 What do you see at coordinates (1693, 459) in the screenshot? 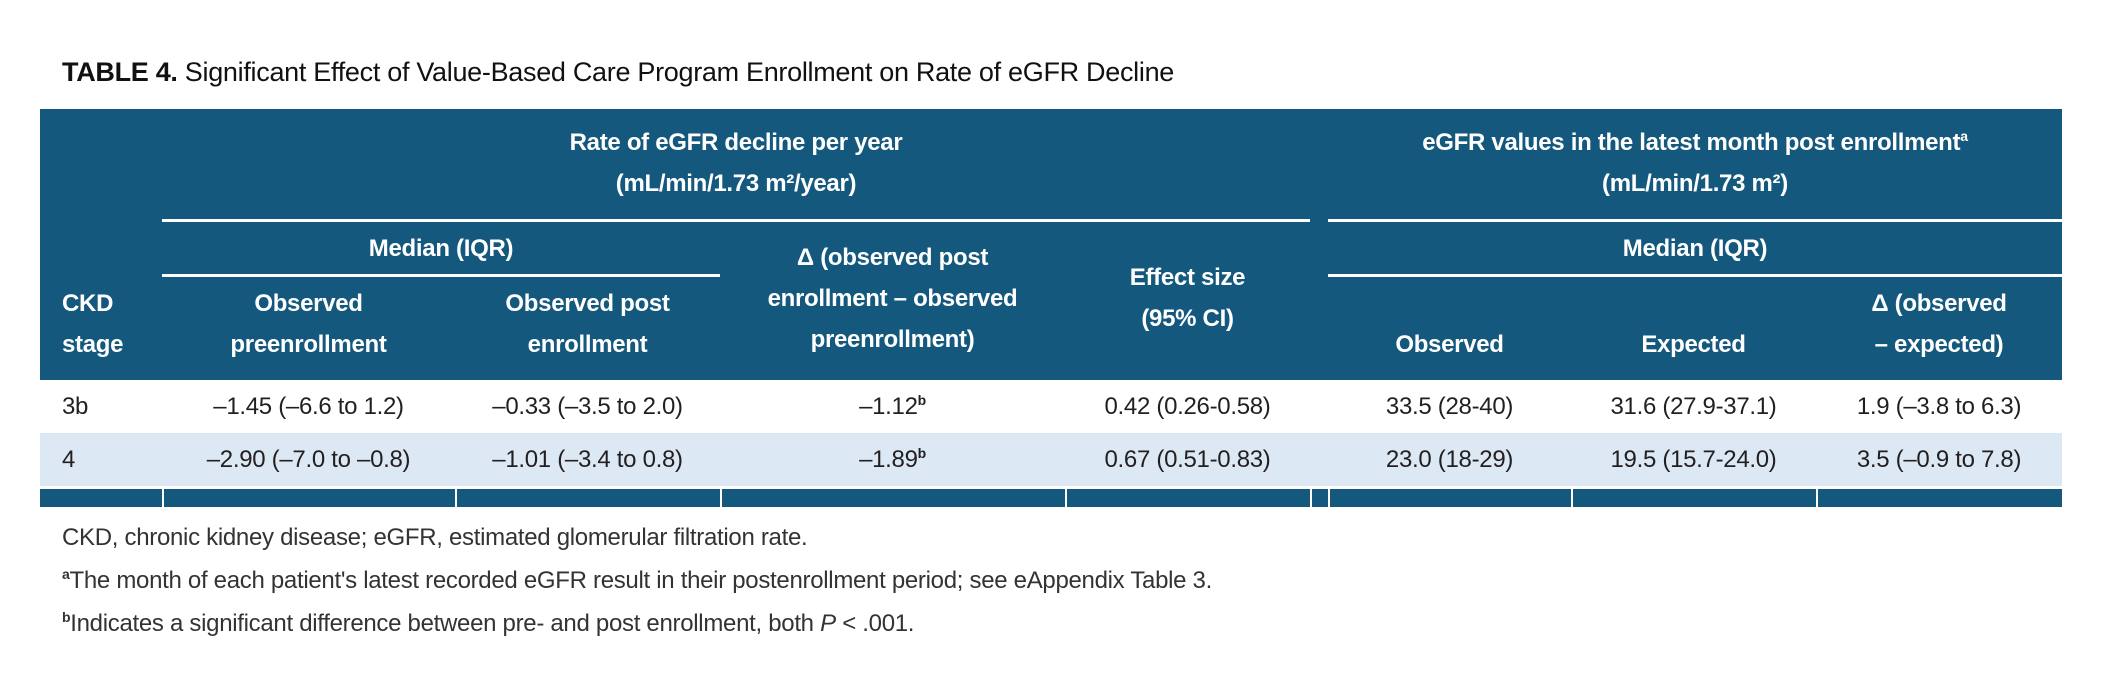
I see `cell-egfr-expected: 19.5 (15.7-24.0)` at bounding box center [1693, 459].